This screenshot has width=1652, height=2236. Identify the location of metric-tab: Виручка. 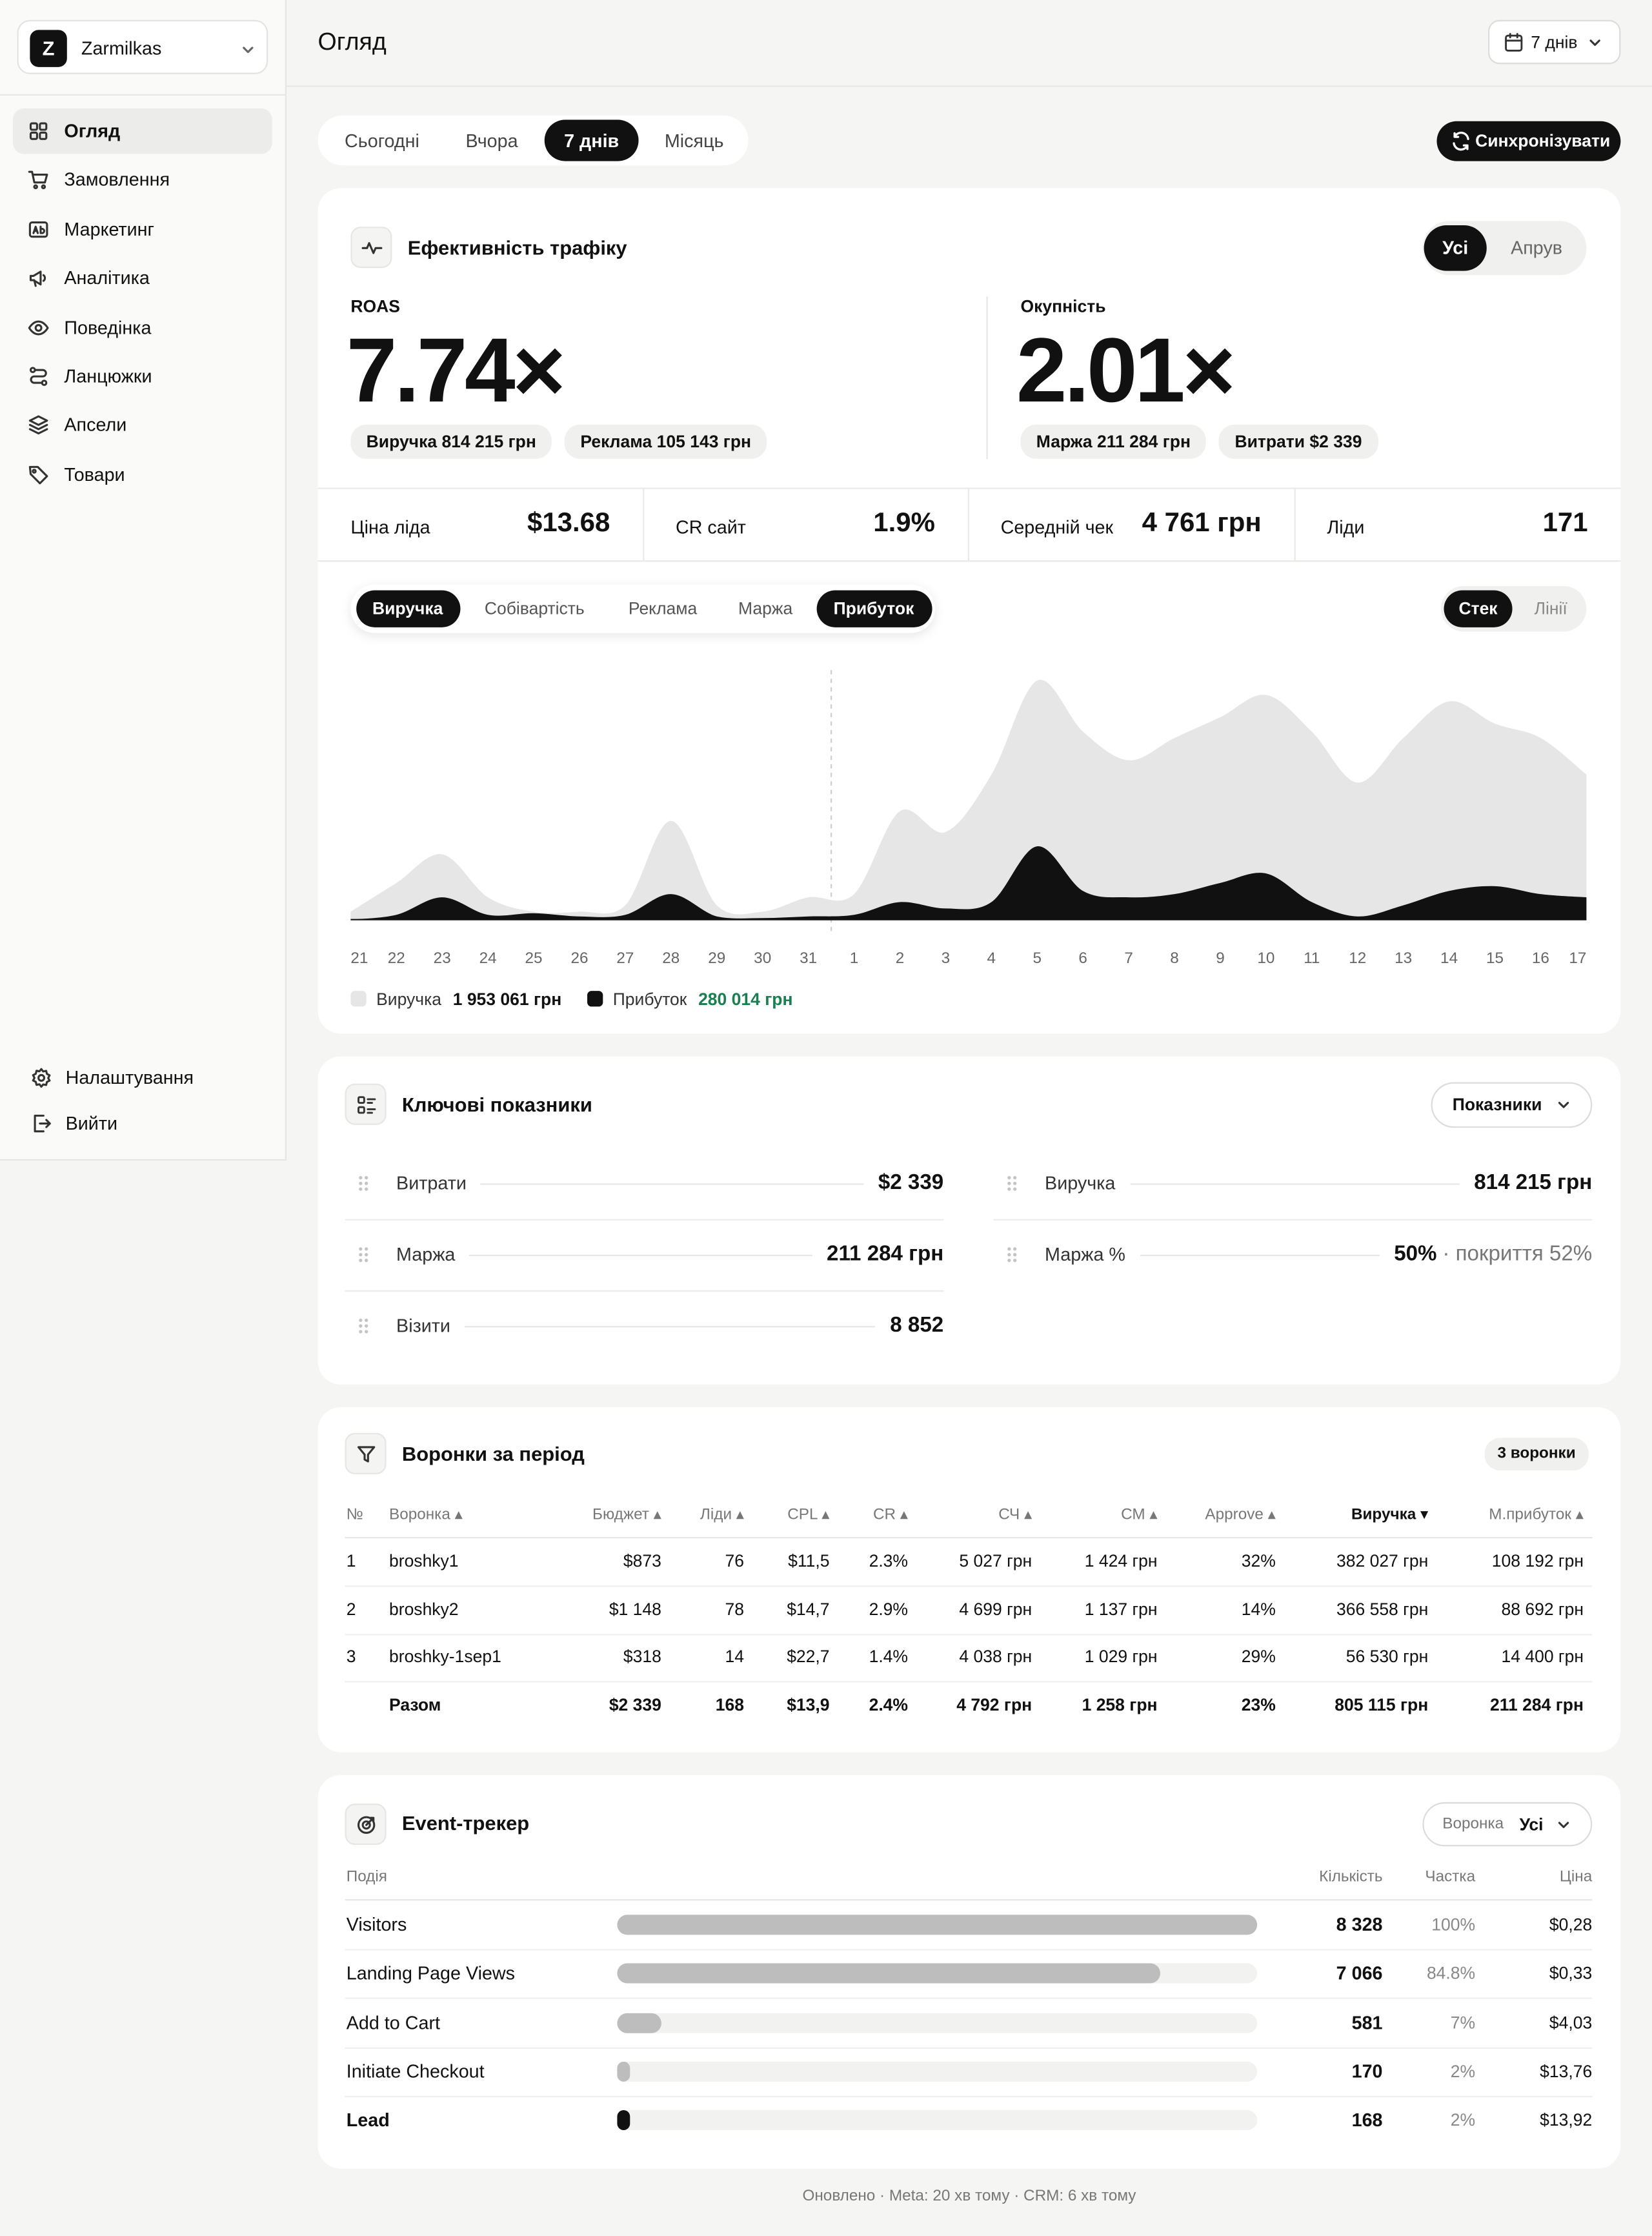
(407, 608).